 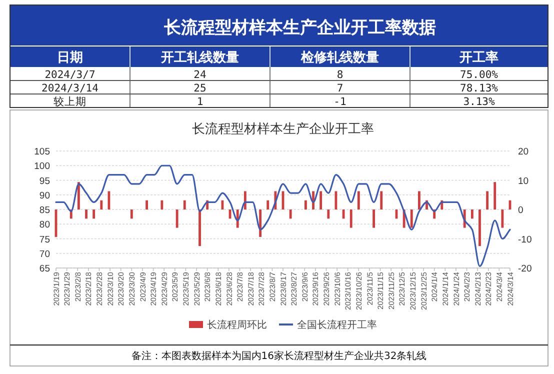 What do you see at coordinates (340, 102) in the screenshot?
I see `text: -1` at bounding box center [340, 102].